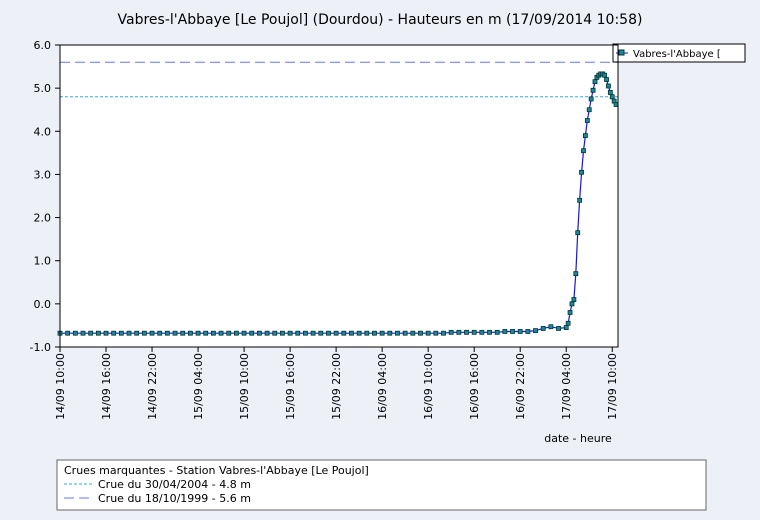 This screenshot has height=520, width=760. Describe the element at coordinates (174, 498) in the screenshot. I see `reference-label: Crue du 18/10/1999 - 5.6 m` at that location.